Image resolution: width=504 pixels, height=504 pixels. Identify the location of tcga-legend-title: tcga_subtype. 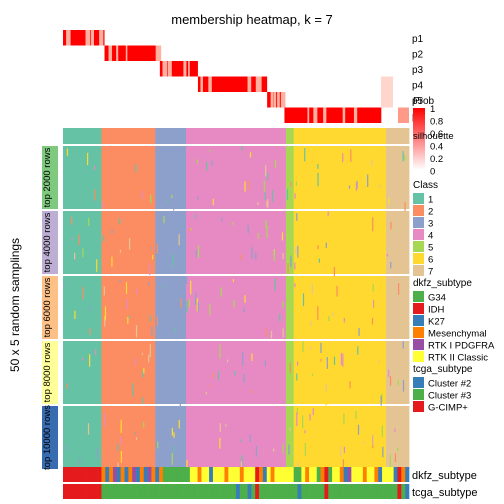
(443, 369).